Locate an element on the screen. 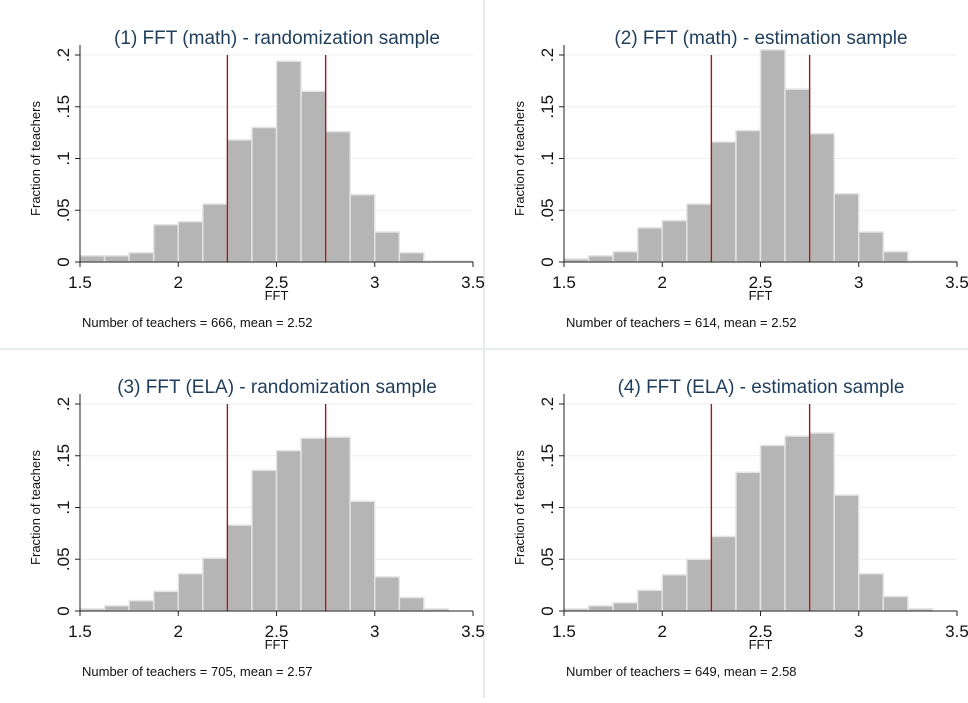 The height and width of the screenshot is (703, 968). sample-note: Number of teachers = 666, mean = 2.52 is located at coordinates (197, 322).